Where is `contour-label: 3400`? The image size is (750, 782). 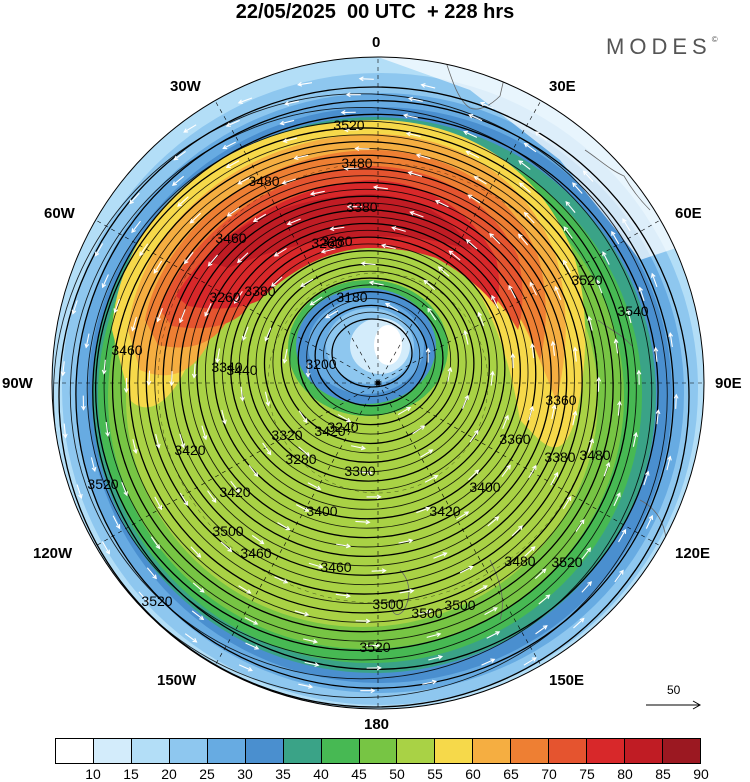
contour-label: 3400 is located at coordinates (321, 511).